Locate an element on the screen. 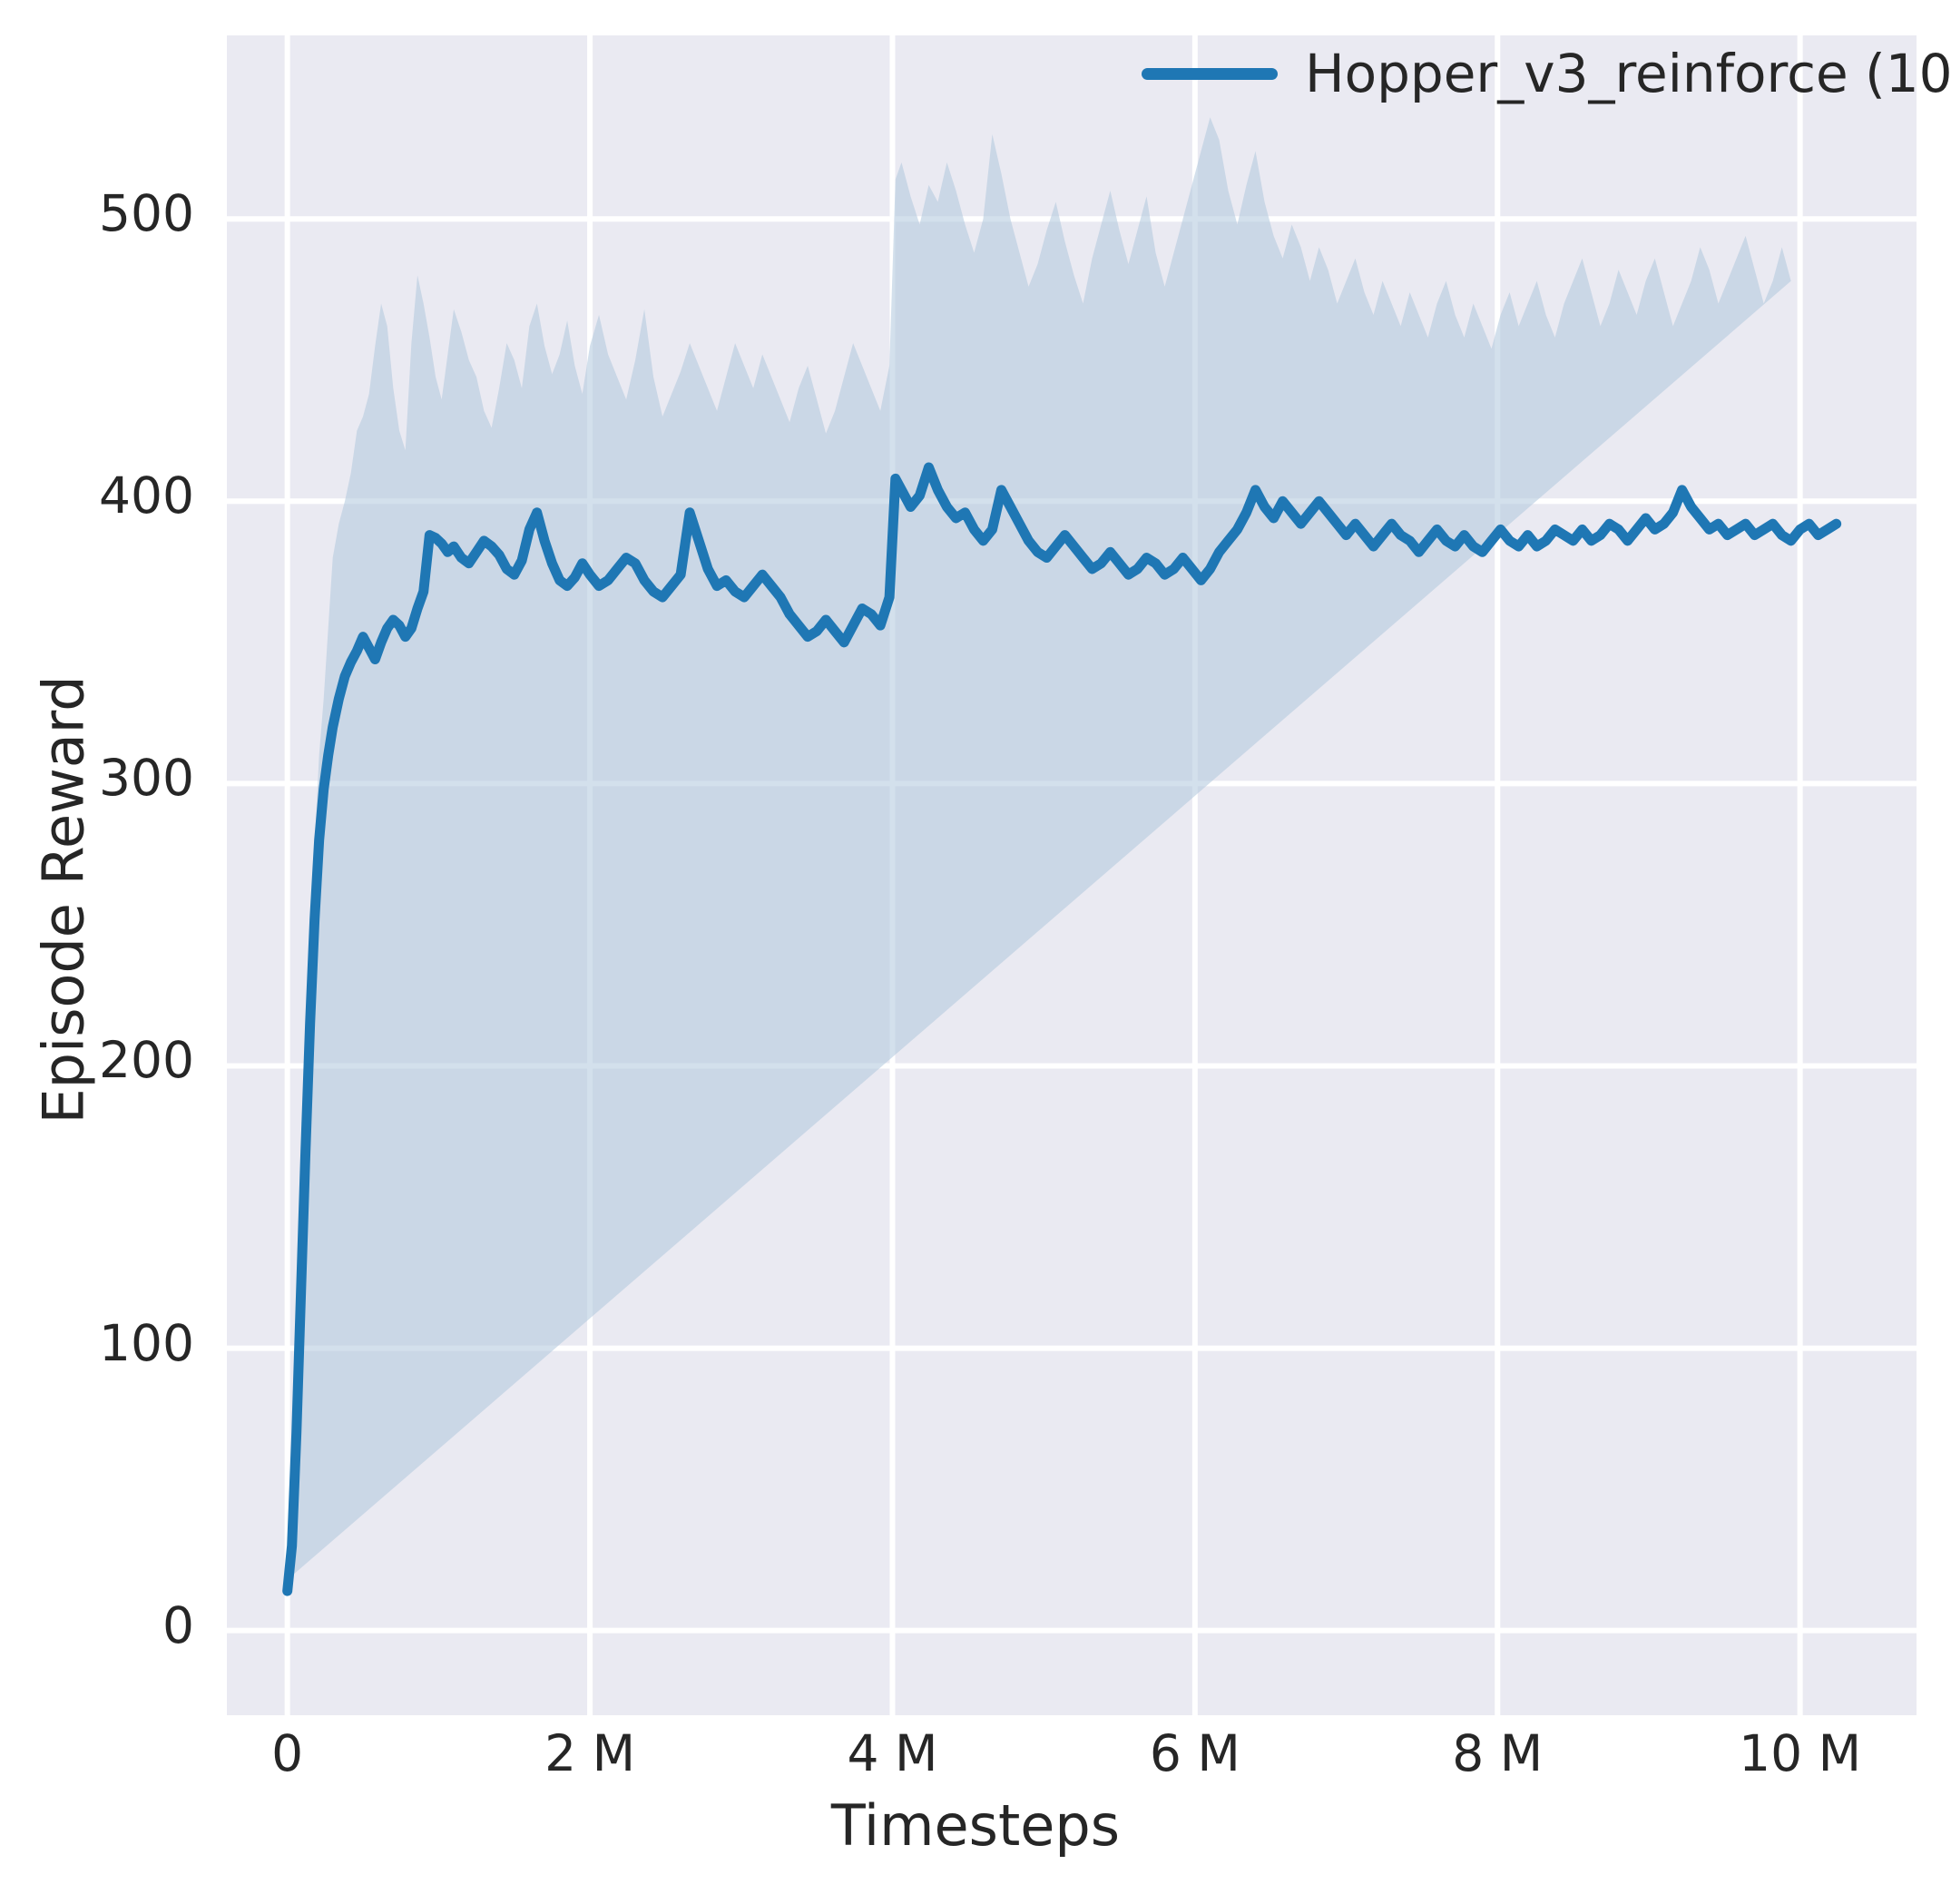  legend-label: Hopper_v3_reinforce (10) is located at coordinates (1628, 74).